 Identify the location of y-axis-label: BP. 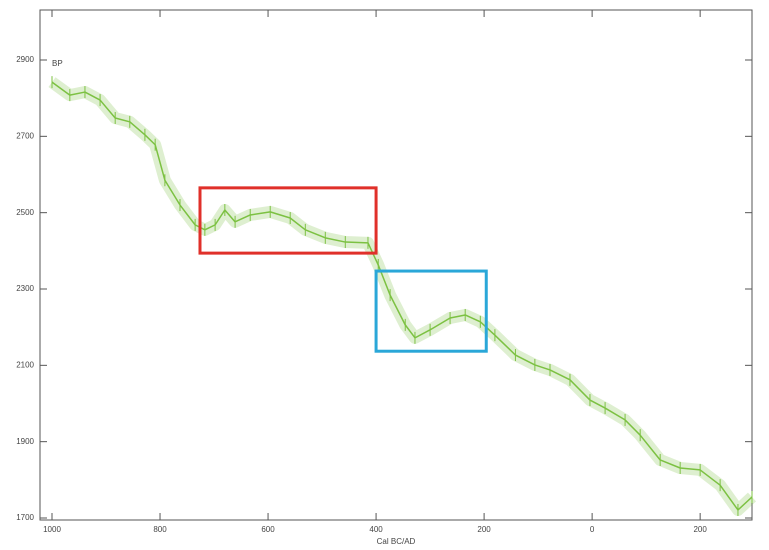
(57, 63).